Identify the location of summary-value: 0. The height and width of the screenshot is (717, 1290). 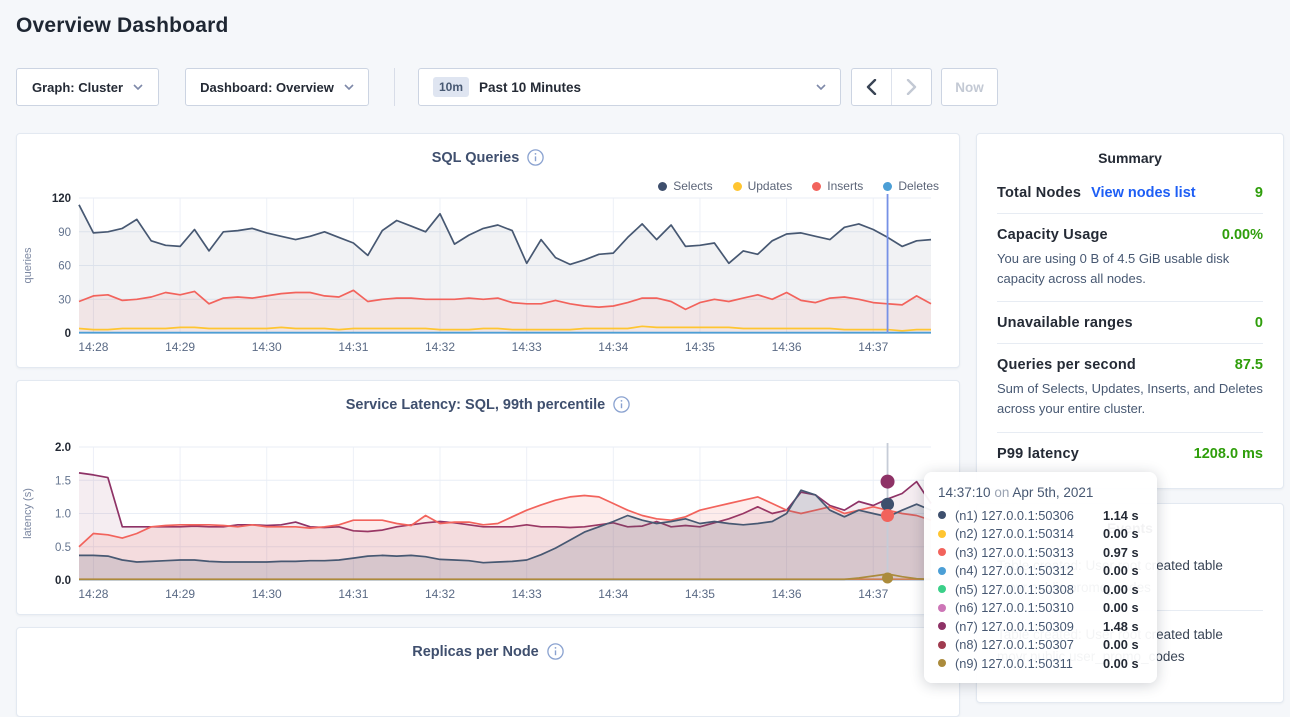
(1258, 323).